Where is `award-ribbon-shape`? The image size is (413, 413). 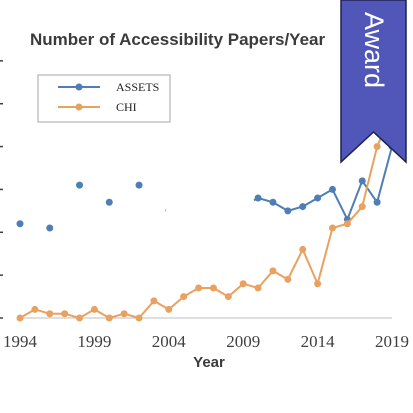 award-ribbon-shape is located at coordinates (373, 82).